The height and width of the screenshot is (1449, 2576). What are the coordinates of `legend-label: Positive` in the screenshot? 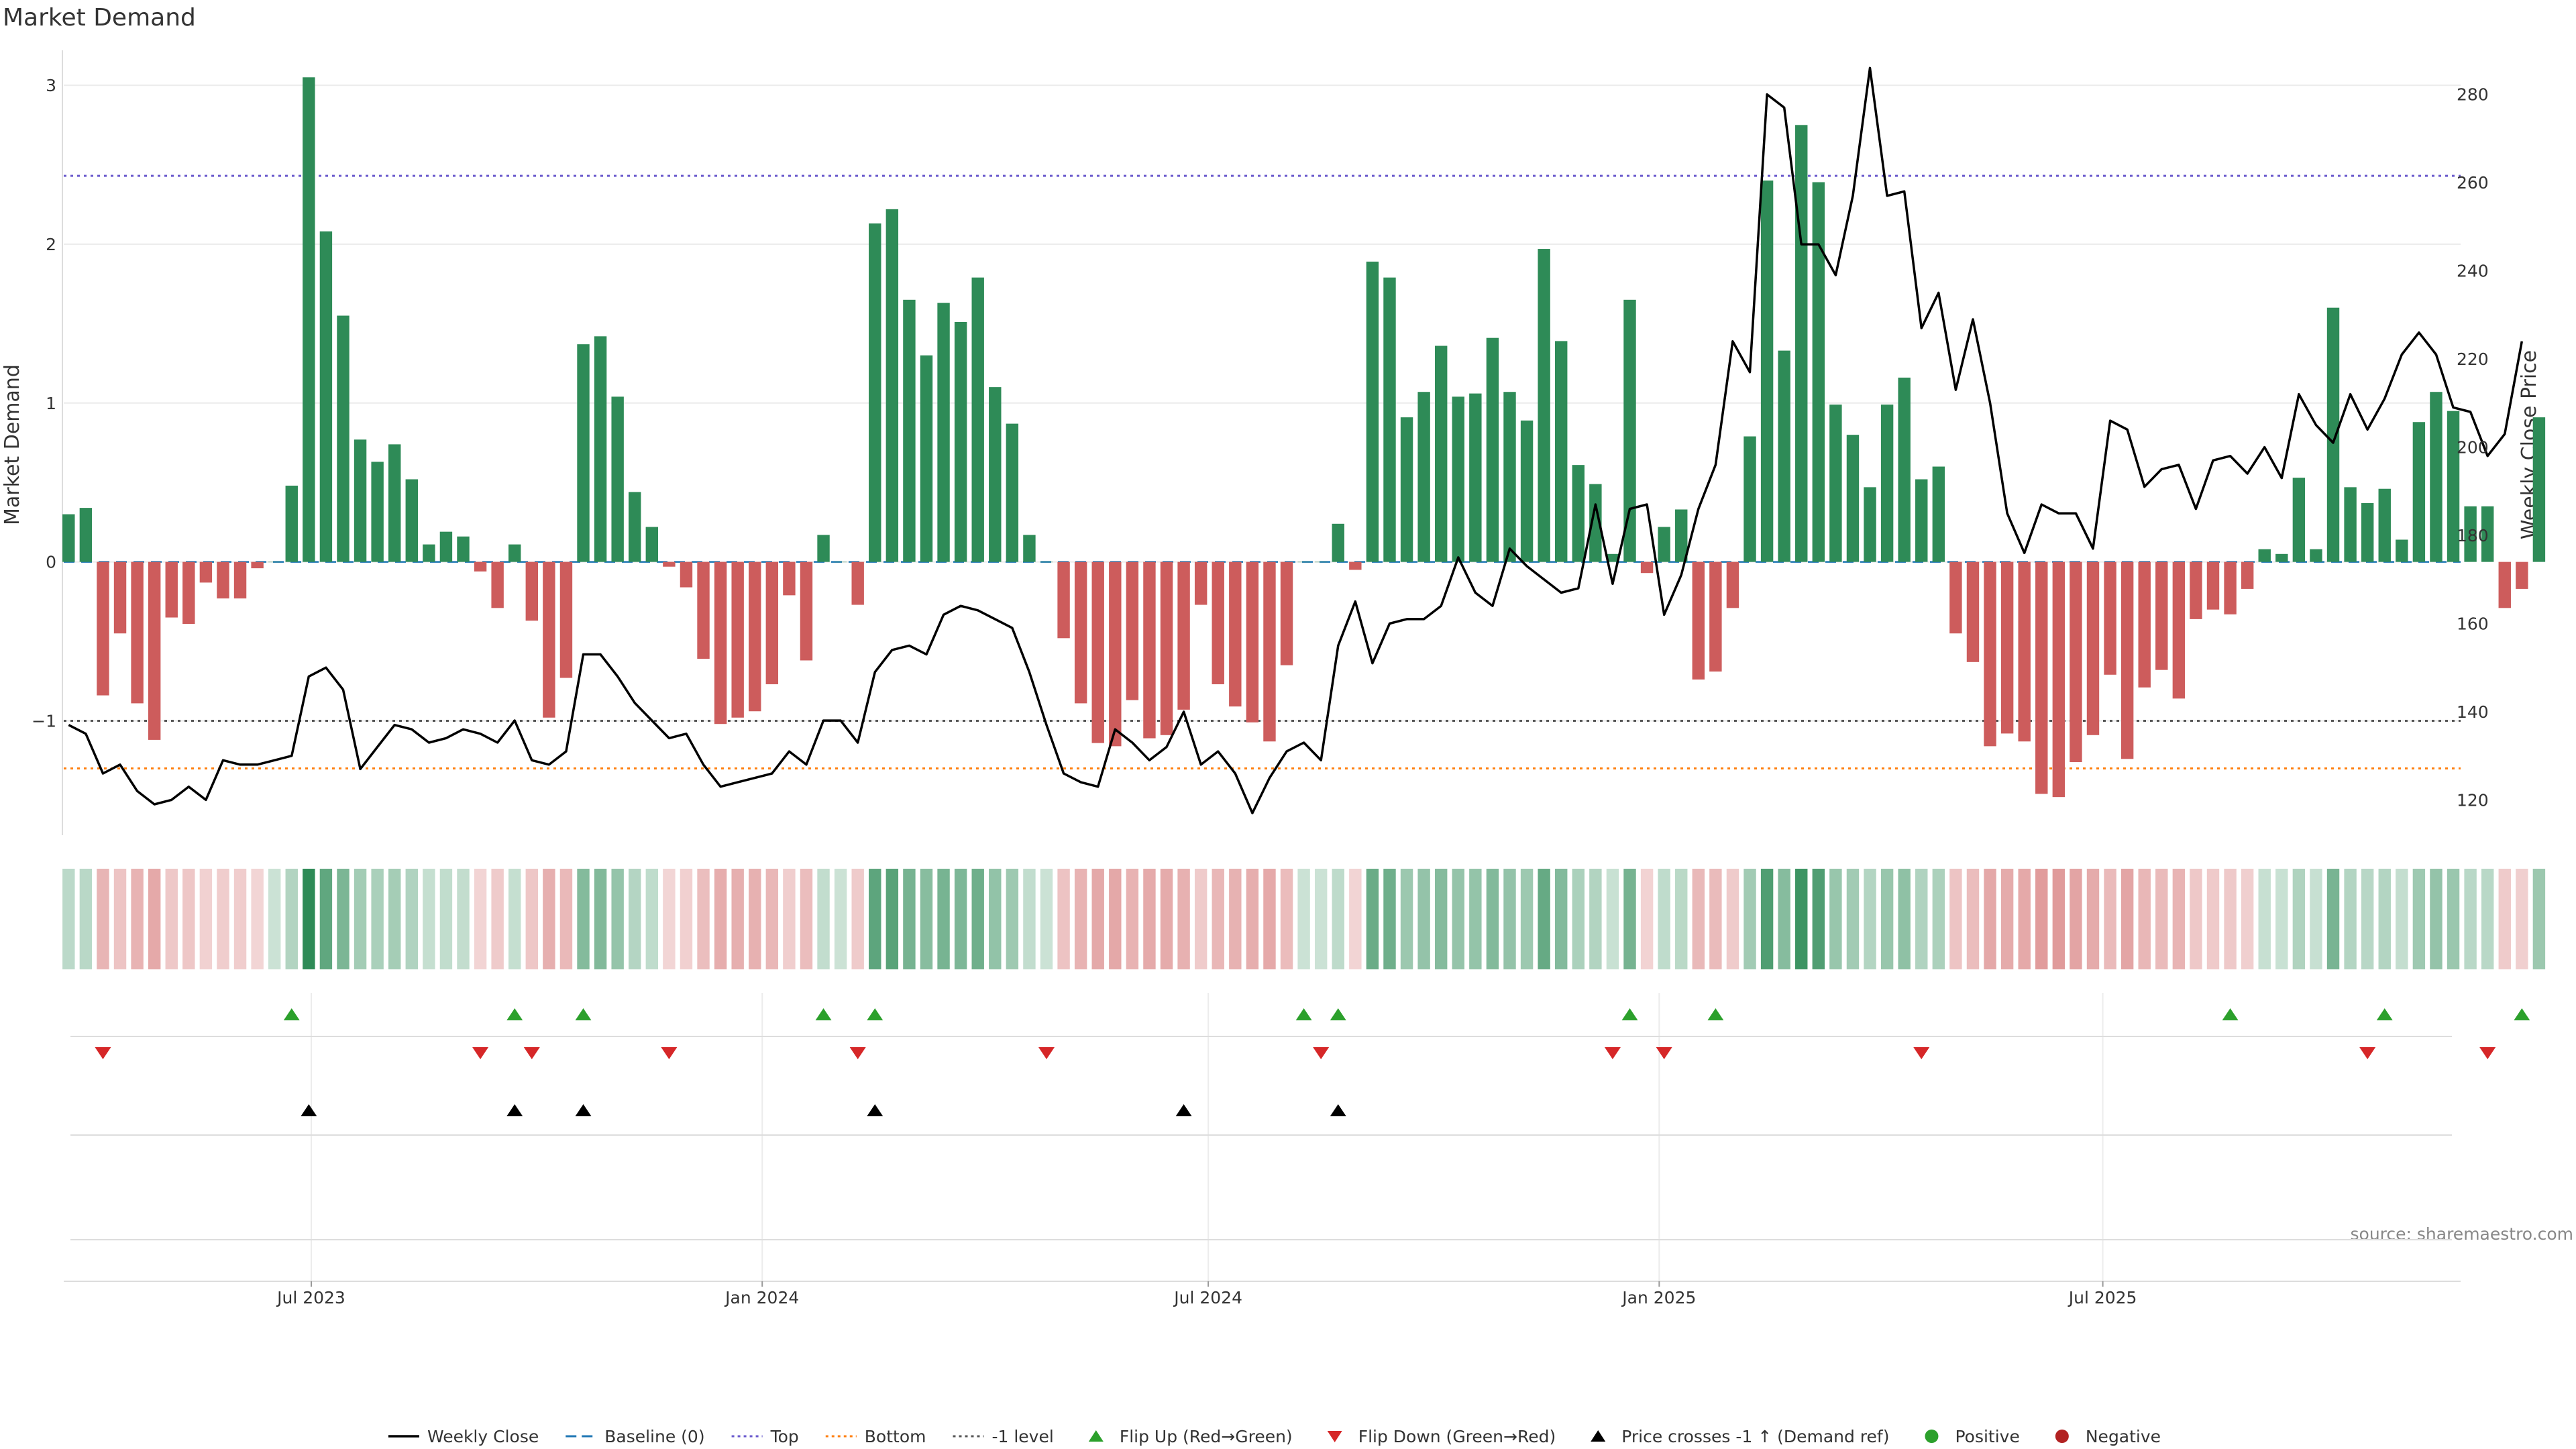 It's located at (1987, 1436).